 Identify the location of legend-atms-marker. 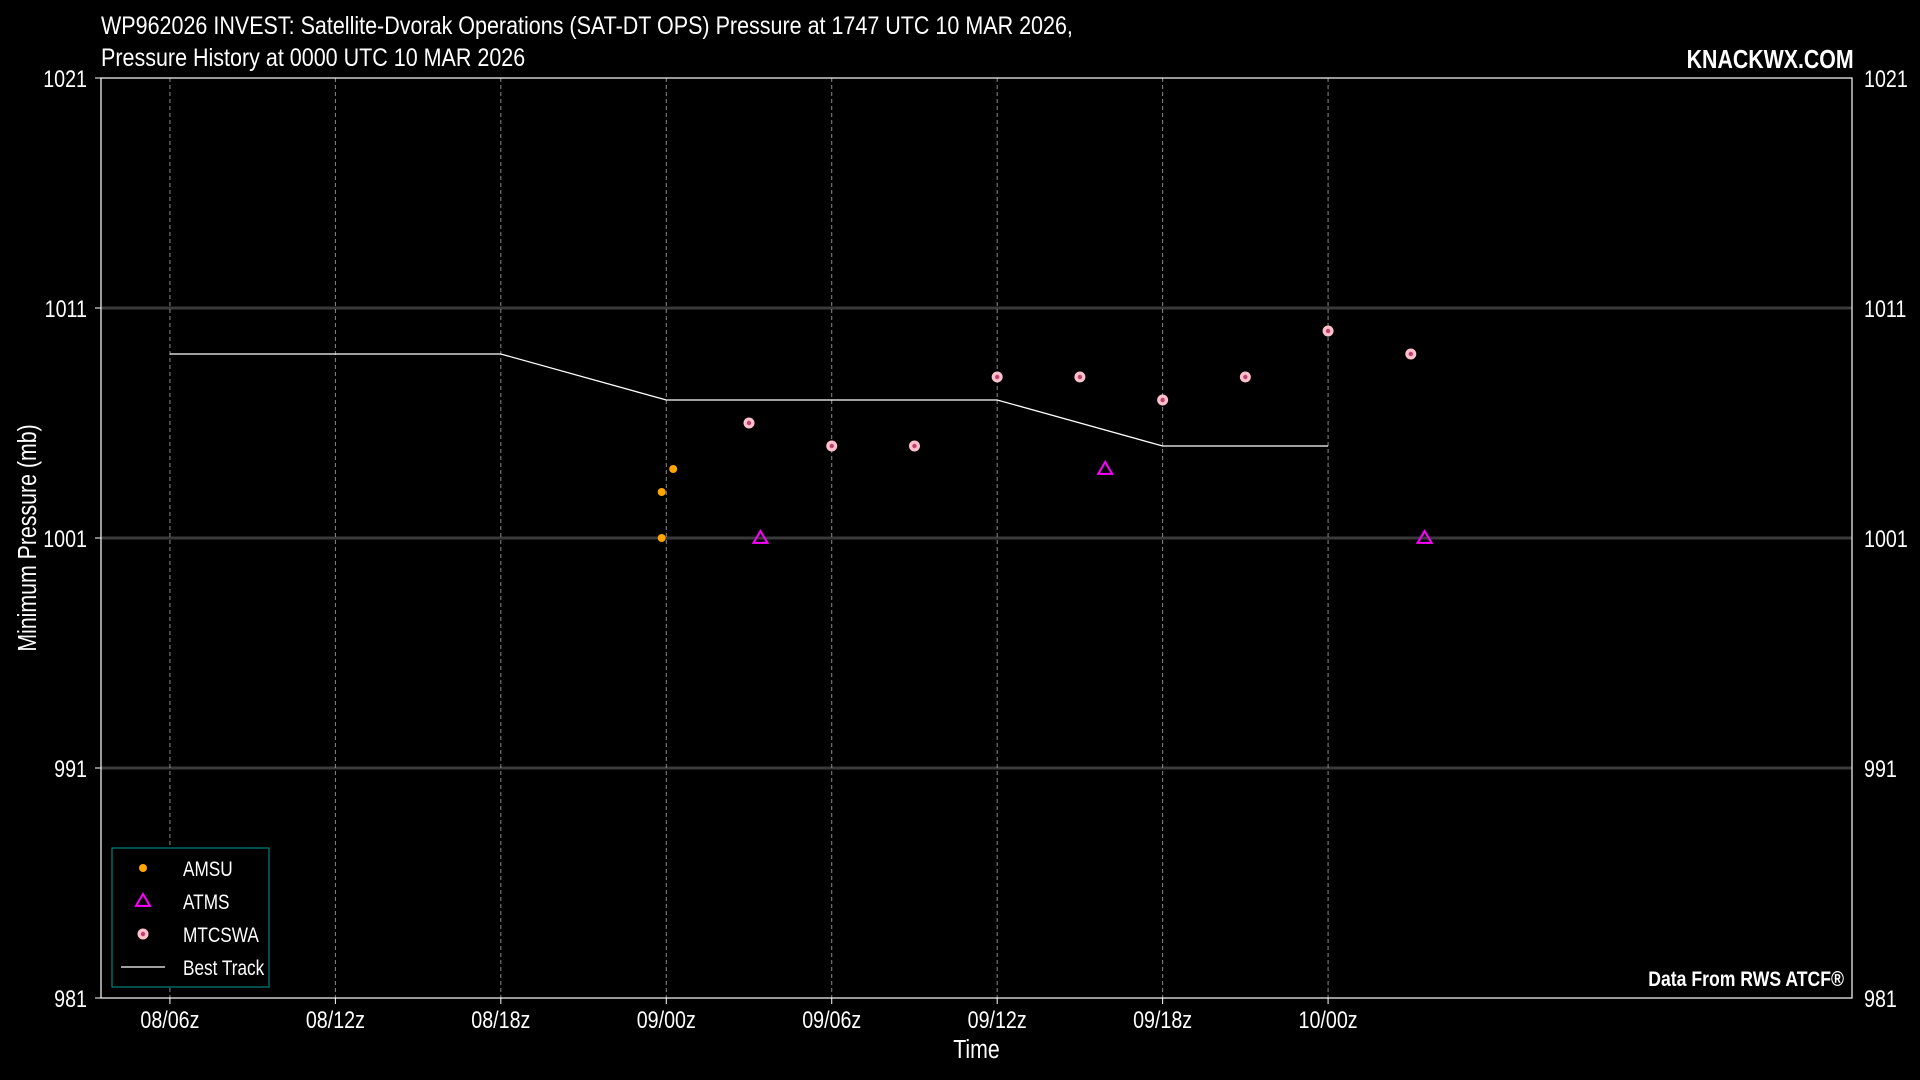
(143, 899).